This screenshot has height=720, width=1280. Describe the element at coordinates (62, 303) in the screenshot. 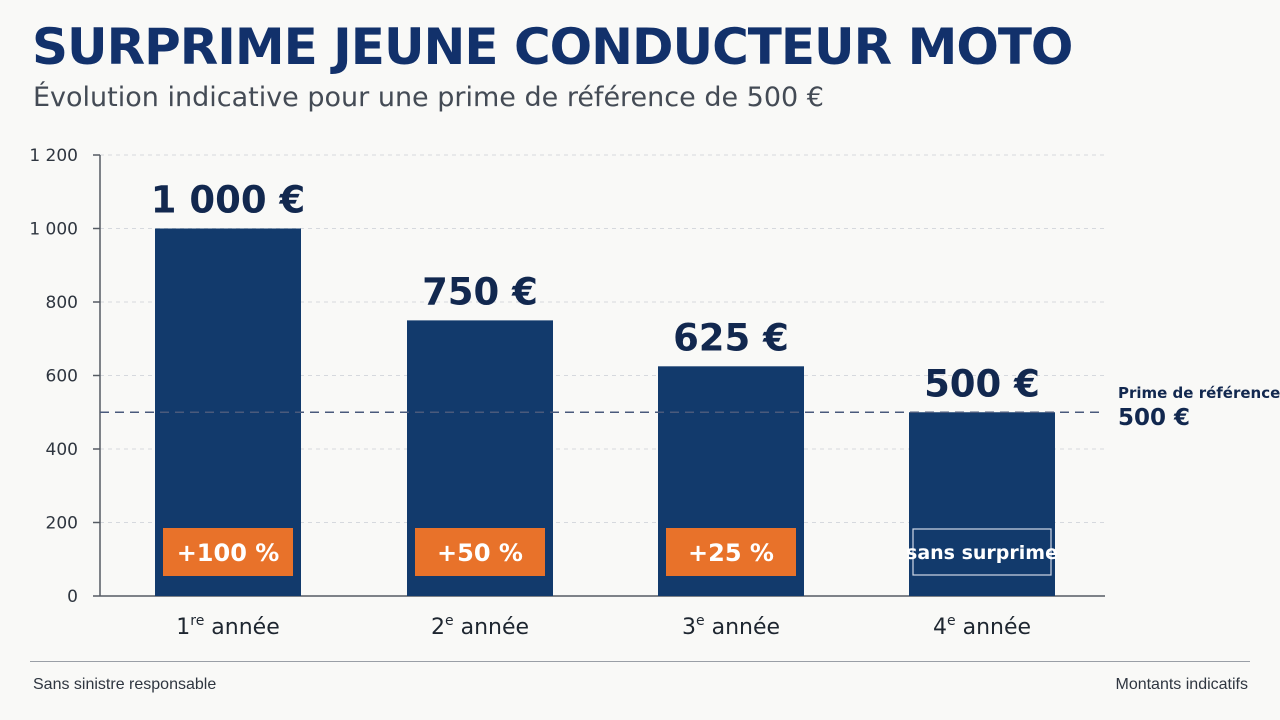

I see `y-tick-label: 800` at that location.